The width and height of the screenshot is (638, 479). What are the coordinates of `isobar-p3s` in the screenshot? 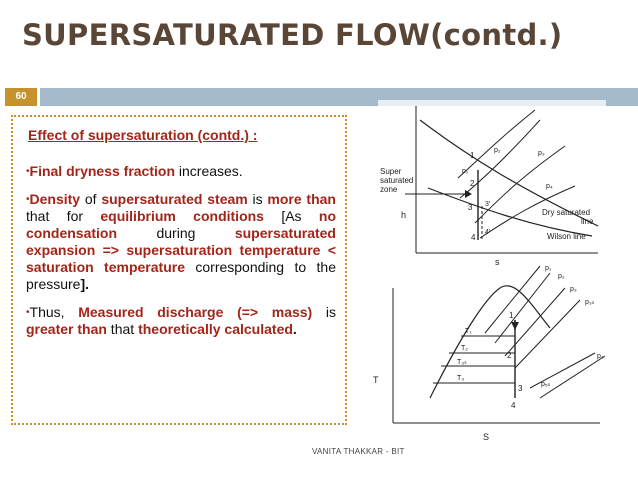 It's located at (547, 334).